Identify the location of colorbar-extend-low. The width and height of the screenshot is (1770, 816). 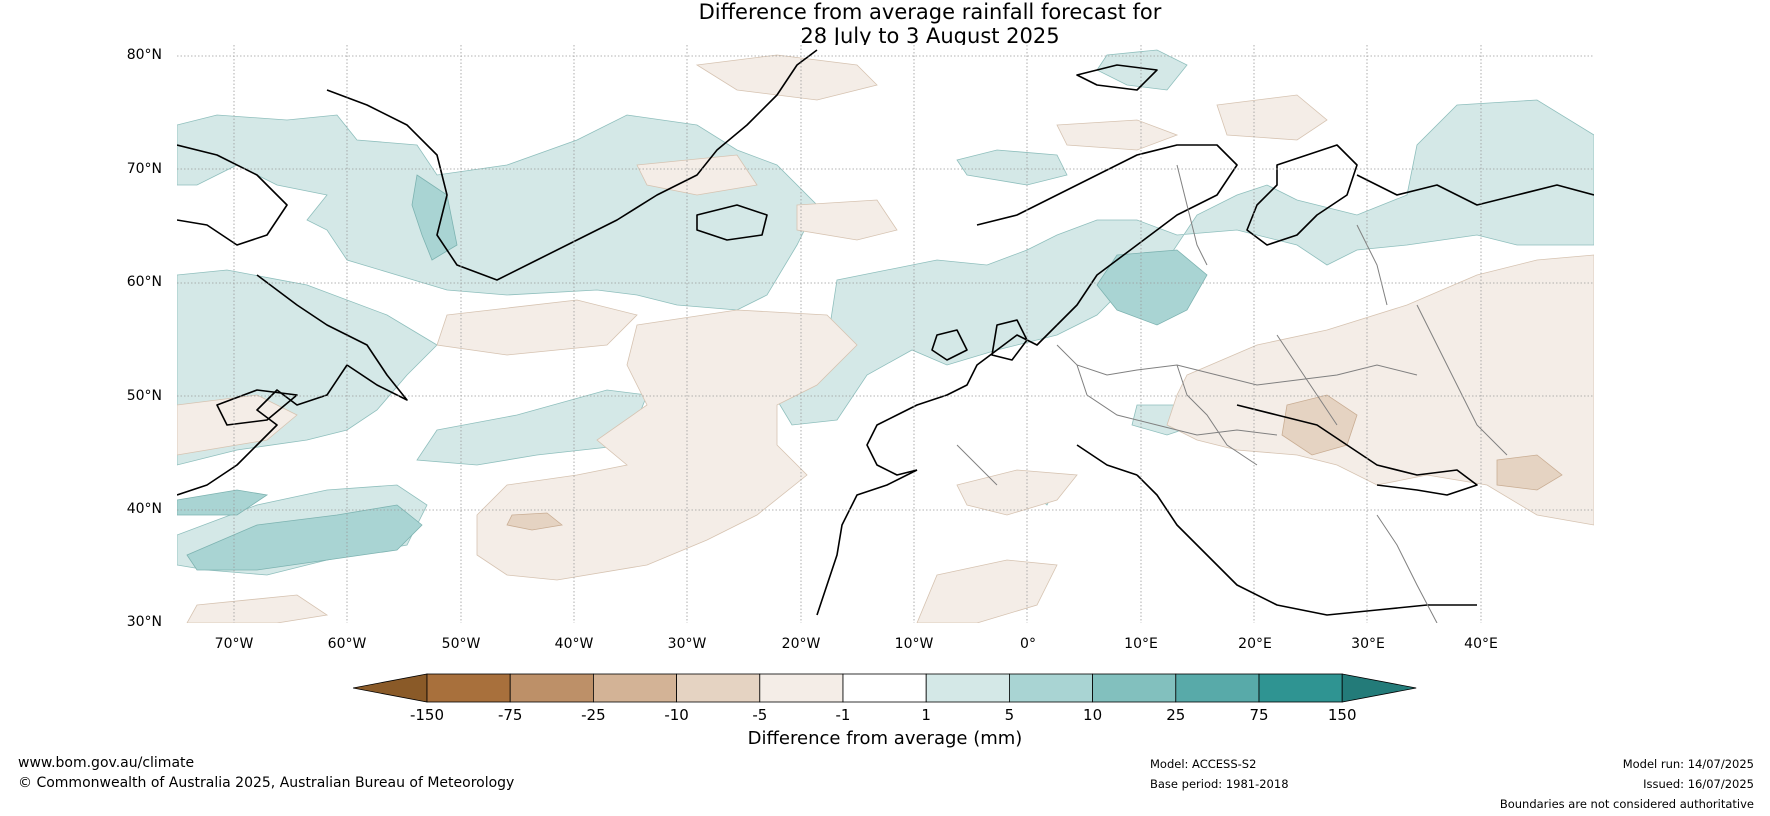
(390, 688).